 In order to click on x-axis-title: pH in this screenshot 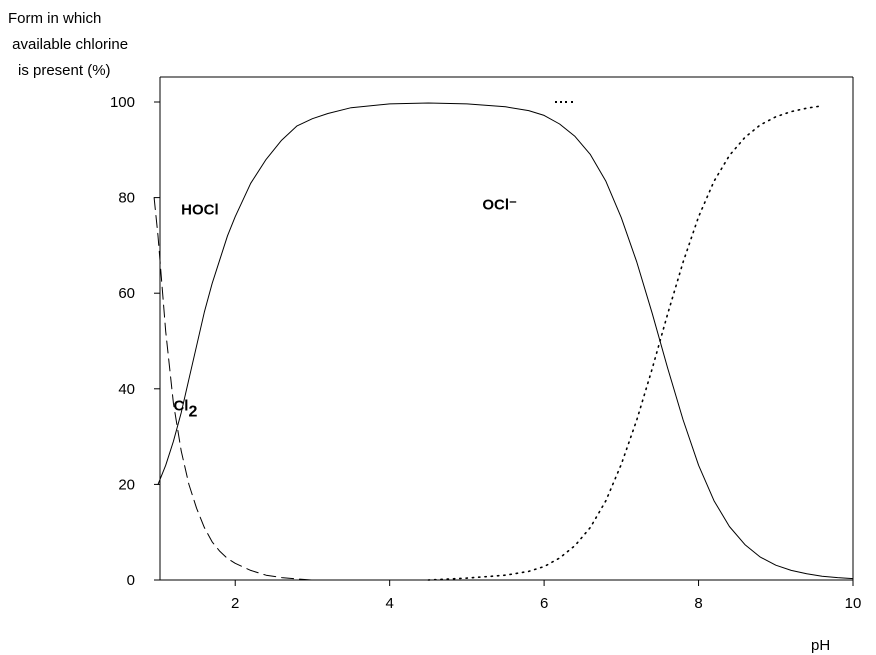, I will do `click(820, 645)`.